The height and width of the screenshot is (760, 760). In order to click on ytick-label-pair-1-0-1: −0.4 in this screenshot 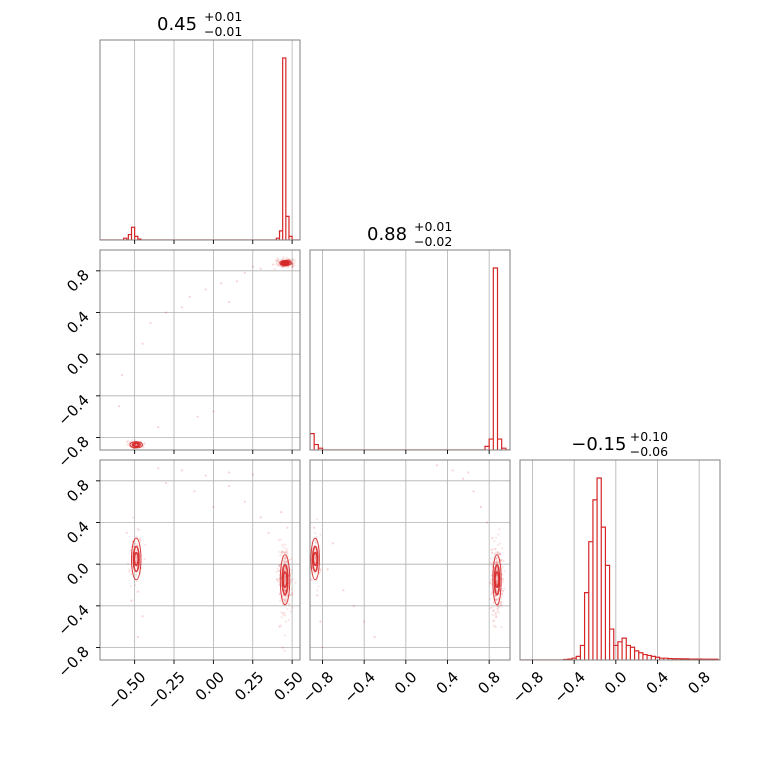, I will do `click(73, 410)`.